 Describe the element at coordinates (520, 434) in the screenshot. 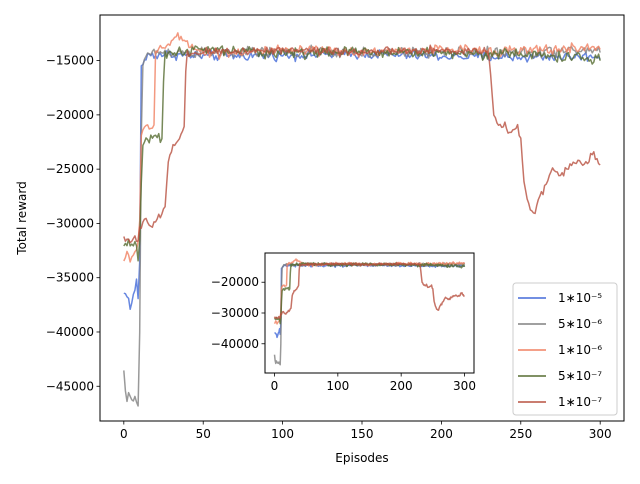

I see `main-x-tick-label: 250` at that location.